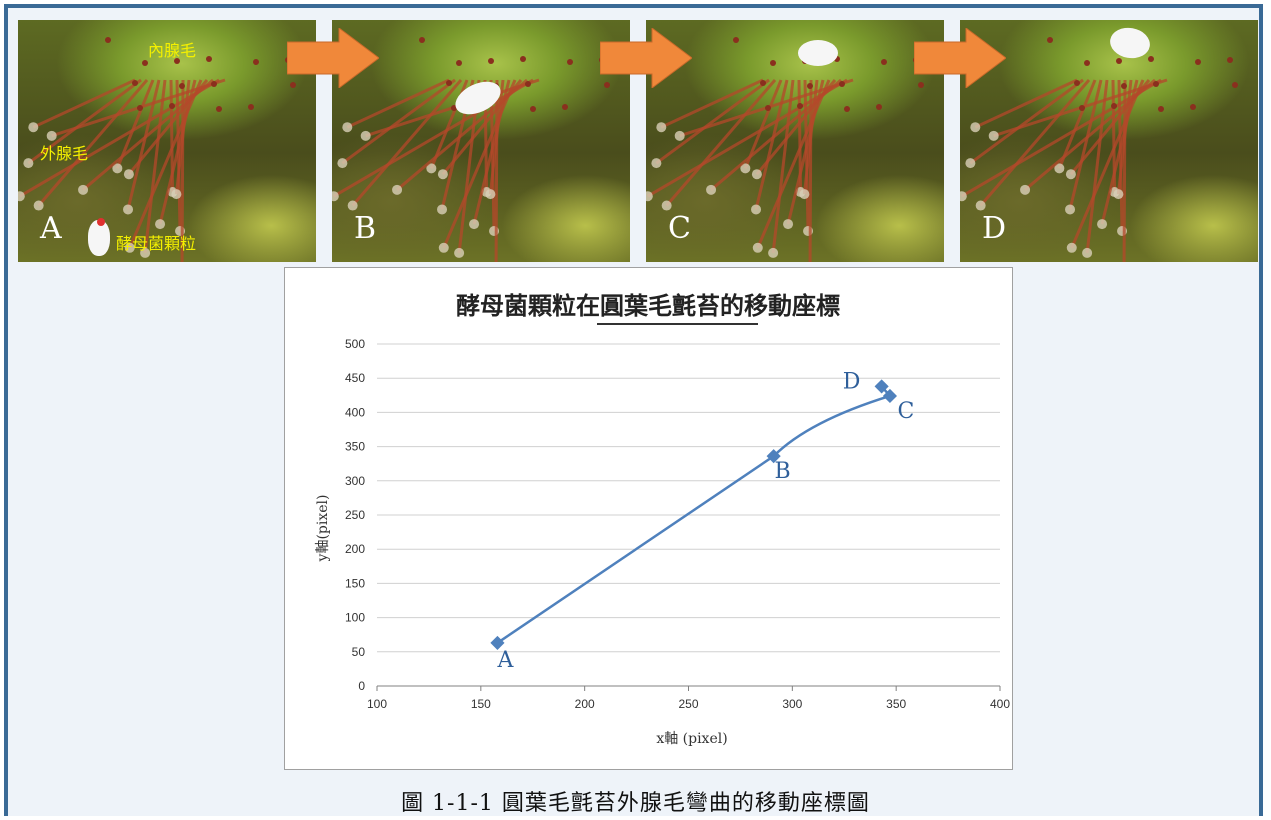 The image size is (1271, 820). What do you see at coordinates (51, 228) in the screenshot?
I see `panel-letter-a: A` at bounding box center [51, 228].